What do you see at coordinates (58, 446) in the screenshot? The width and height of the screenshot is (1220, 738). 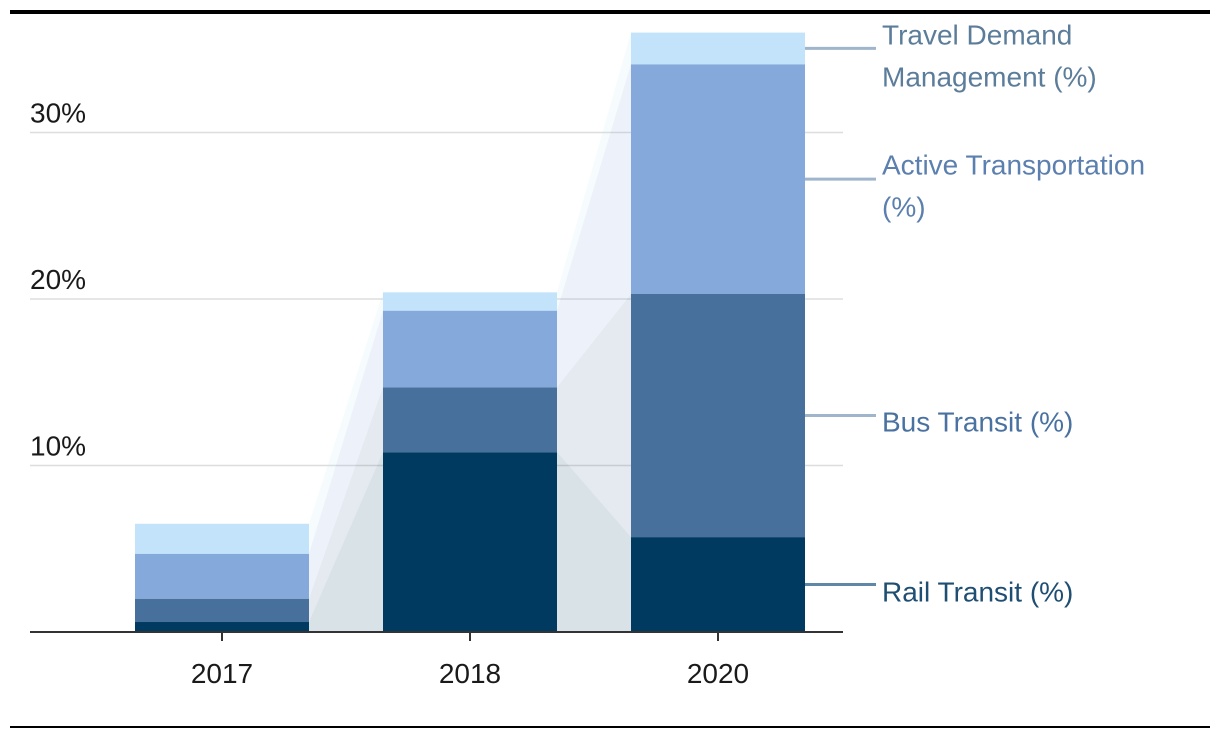 I see `y-tick-label: 10%` at bounding box center [58, 446].